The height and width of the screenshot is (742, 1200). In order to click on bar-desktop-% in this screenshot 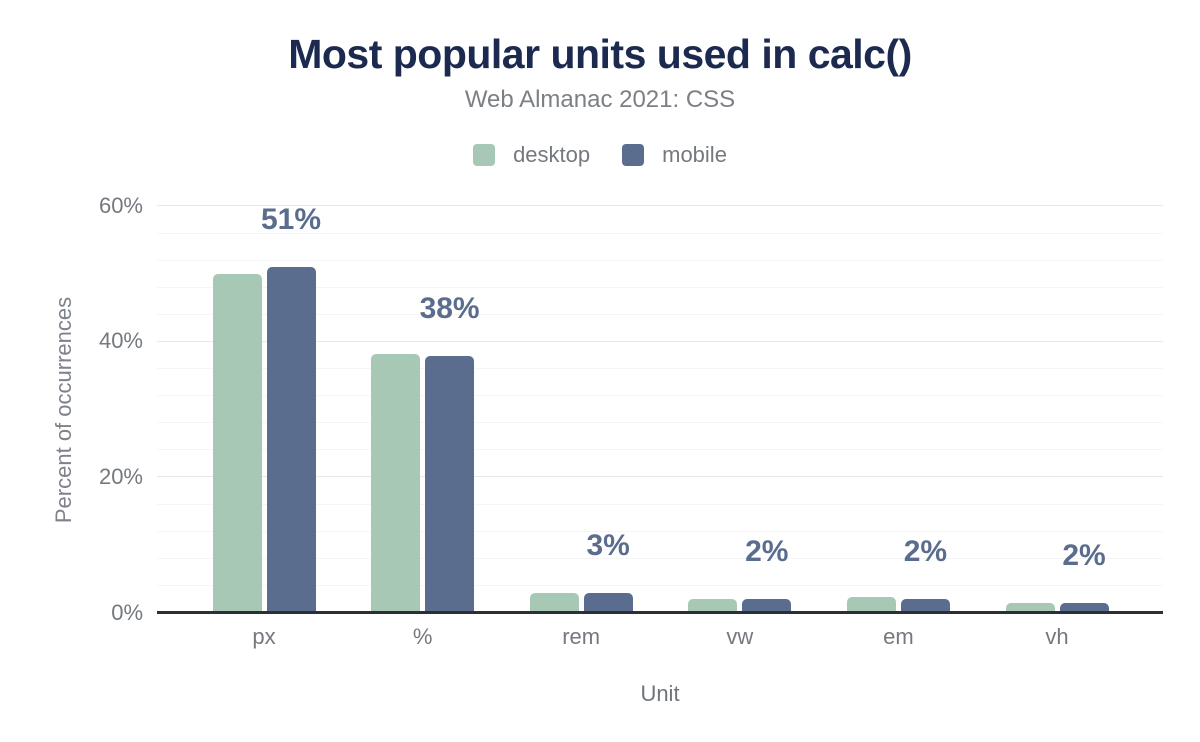, I will do `click(396, 483)`.